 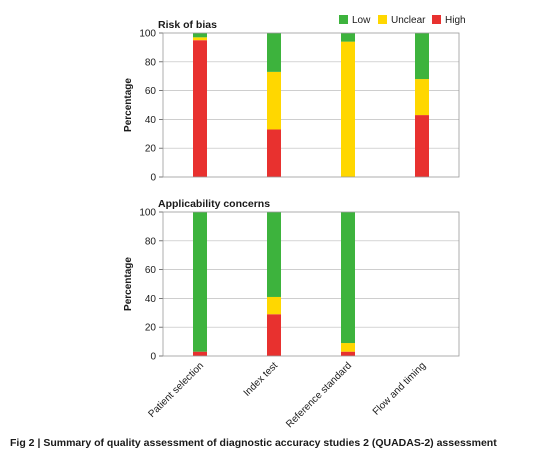 What do you see at coordinates (455, 20) in the screenshot?
I see `legend-label-high: High` at bounding box center [455, 20].